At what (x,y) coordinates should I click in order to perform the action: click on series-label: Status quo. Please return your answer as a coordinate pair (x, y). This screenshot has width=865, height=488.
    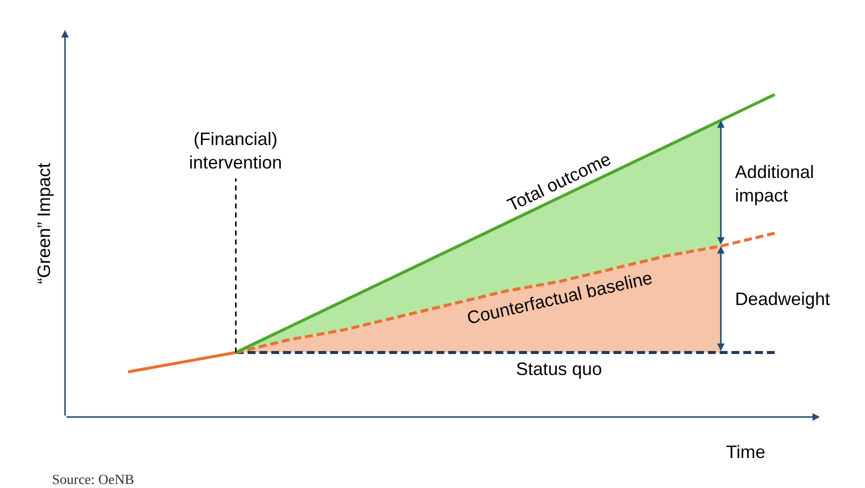
    Looking at the image, I should click on (559, 369).